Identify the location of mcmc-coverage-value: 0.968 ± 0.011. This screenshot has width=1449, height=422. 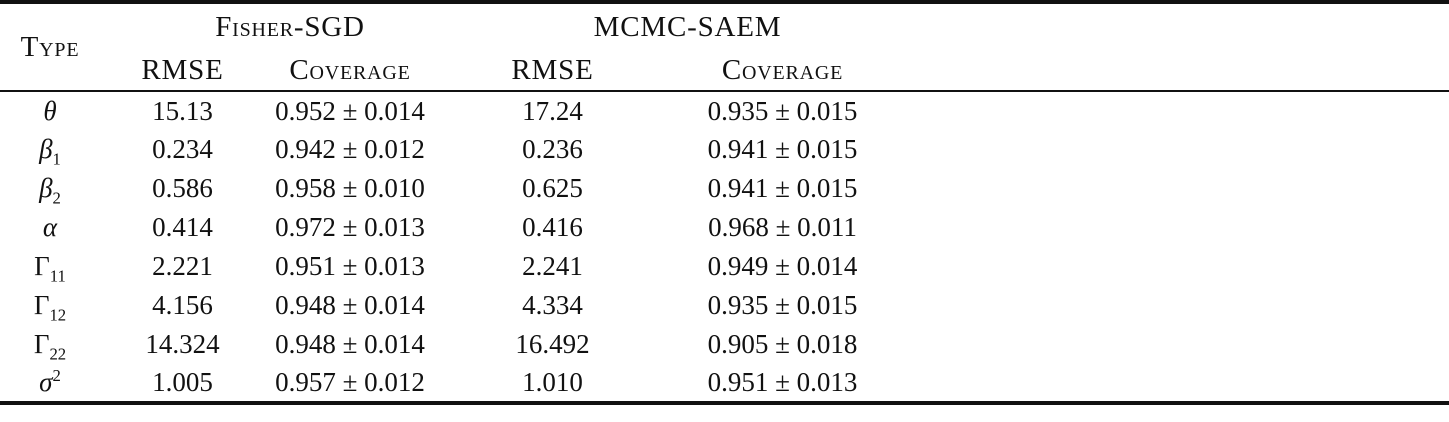
(782, 227).